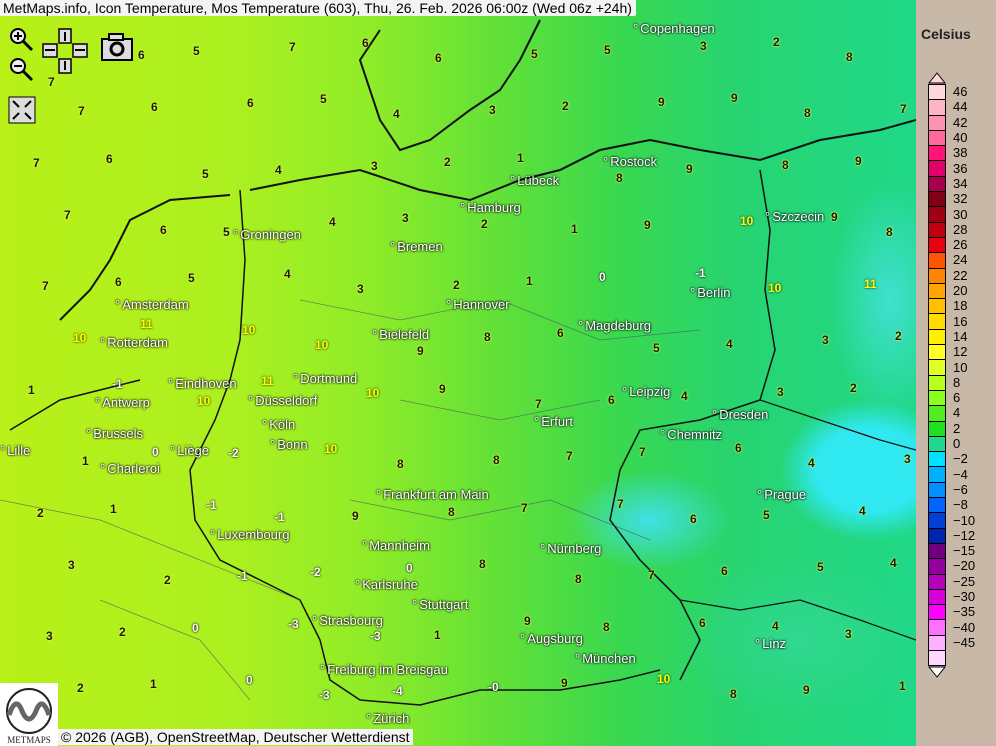 The width and height of the screenshot is (996, 746). I want to click on legend-label: 8, so click(957, 382).